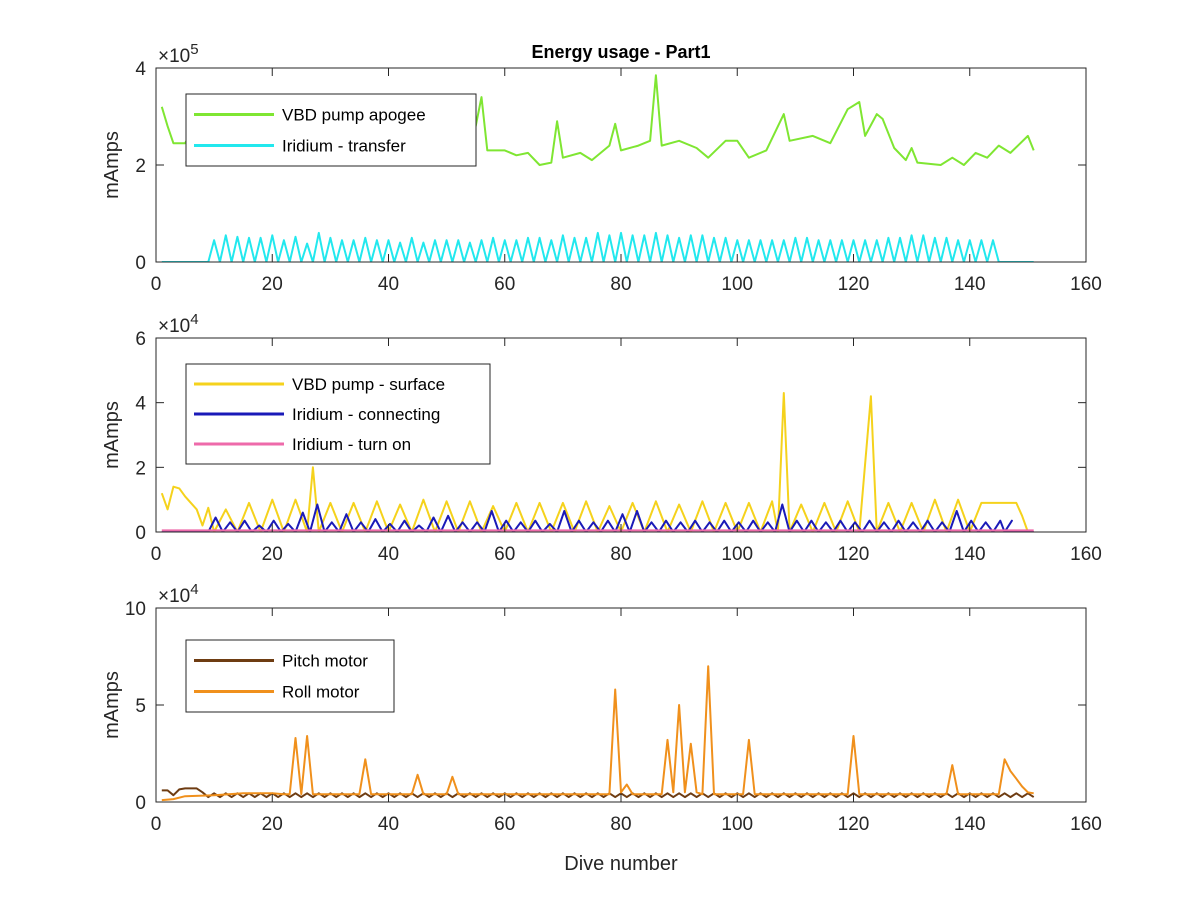 The width and height of the screenshot is (1200, 900). I want to click on figure-title: Energy usage - Part1, so click(620, 52).